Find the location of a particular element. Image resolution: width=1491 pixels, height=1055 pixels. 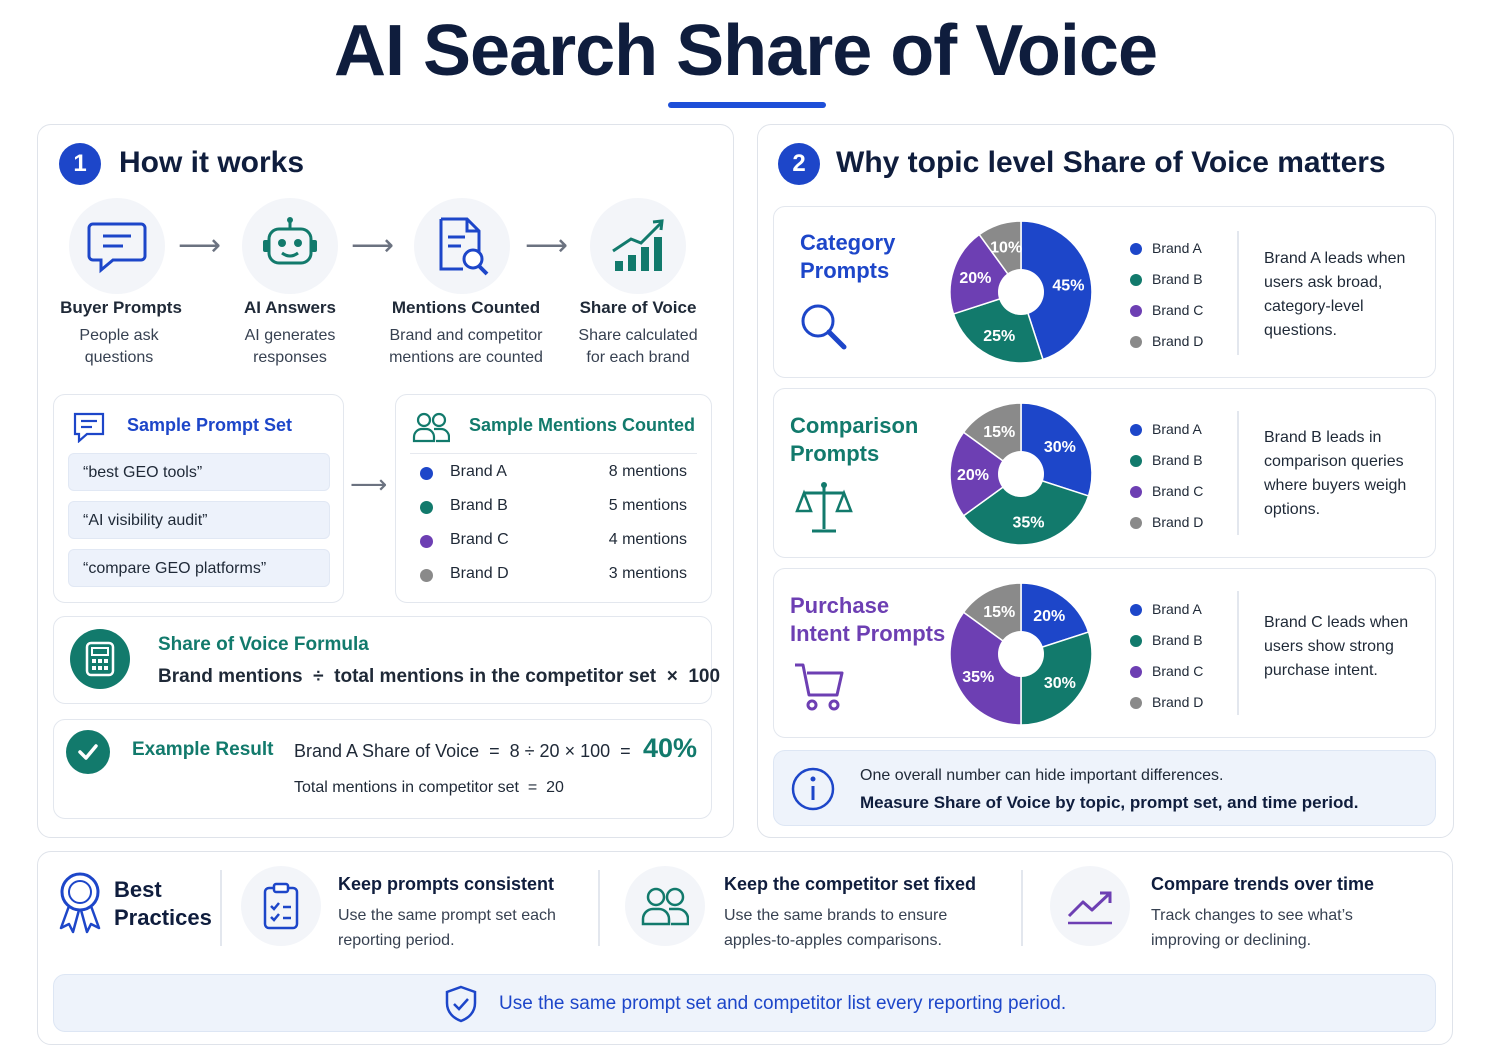

mentions-card-title: Sample Mentions Counted is located at coordinates (582, 425).